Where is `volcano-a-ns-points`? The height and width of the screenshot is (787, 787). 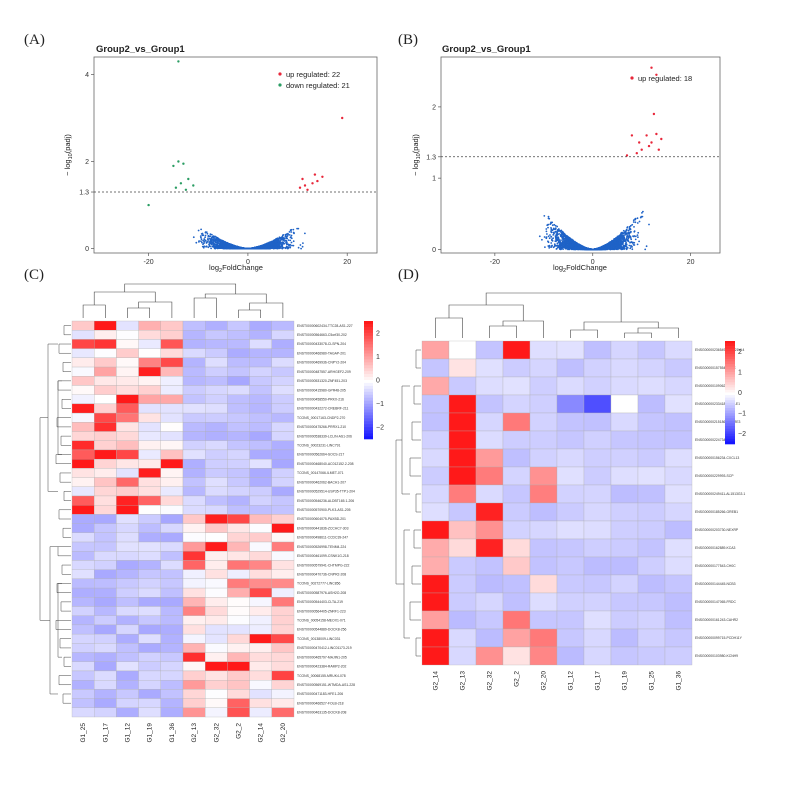
volcano-a-ns-points is located at coordinates (249, 238).